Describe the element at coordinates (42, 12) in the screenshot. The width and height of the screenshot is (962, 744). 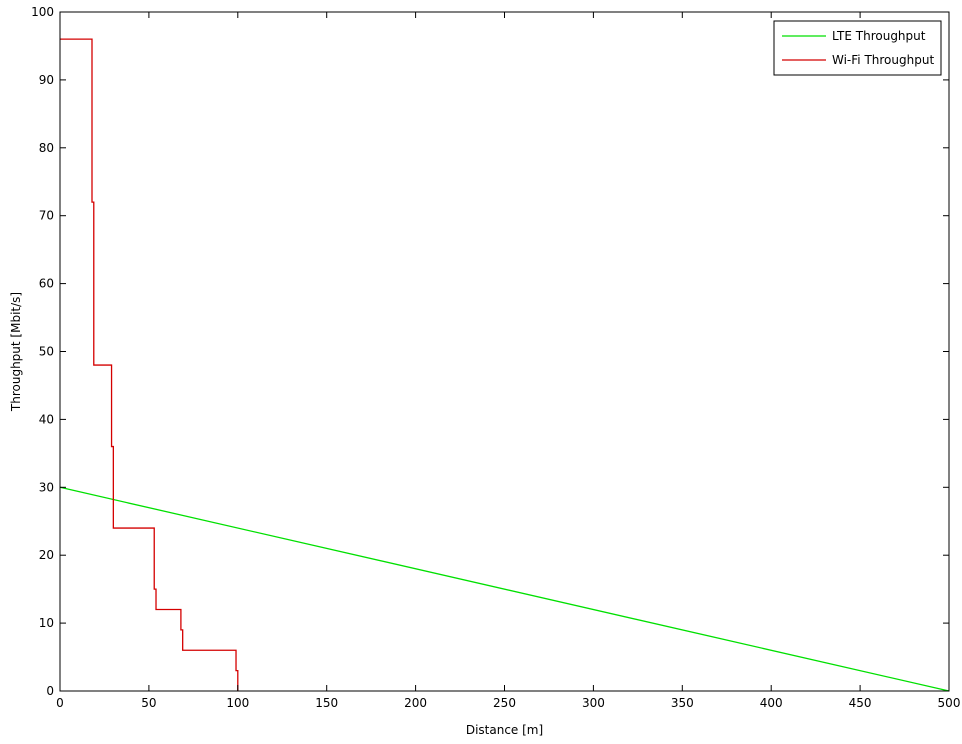
I see `y-tick-label: 100` at that location.